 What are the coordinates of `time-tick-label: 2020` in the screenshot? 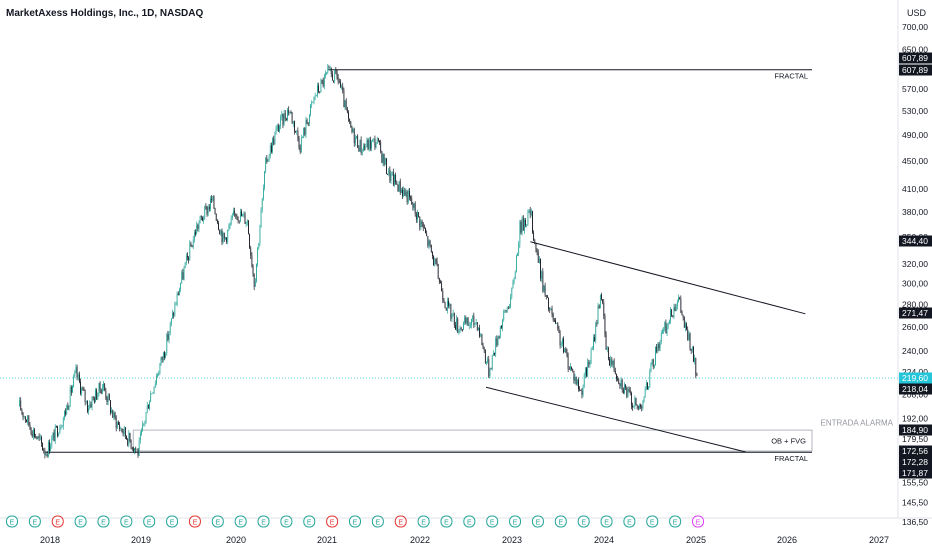 It's located at (236, 540).